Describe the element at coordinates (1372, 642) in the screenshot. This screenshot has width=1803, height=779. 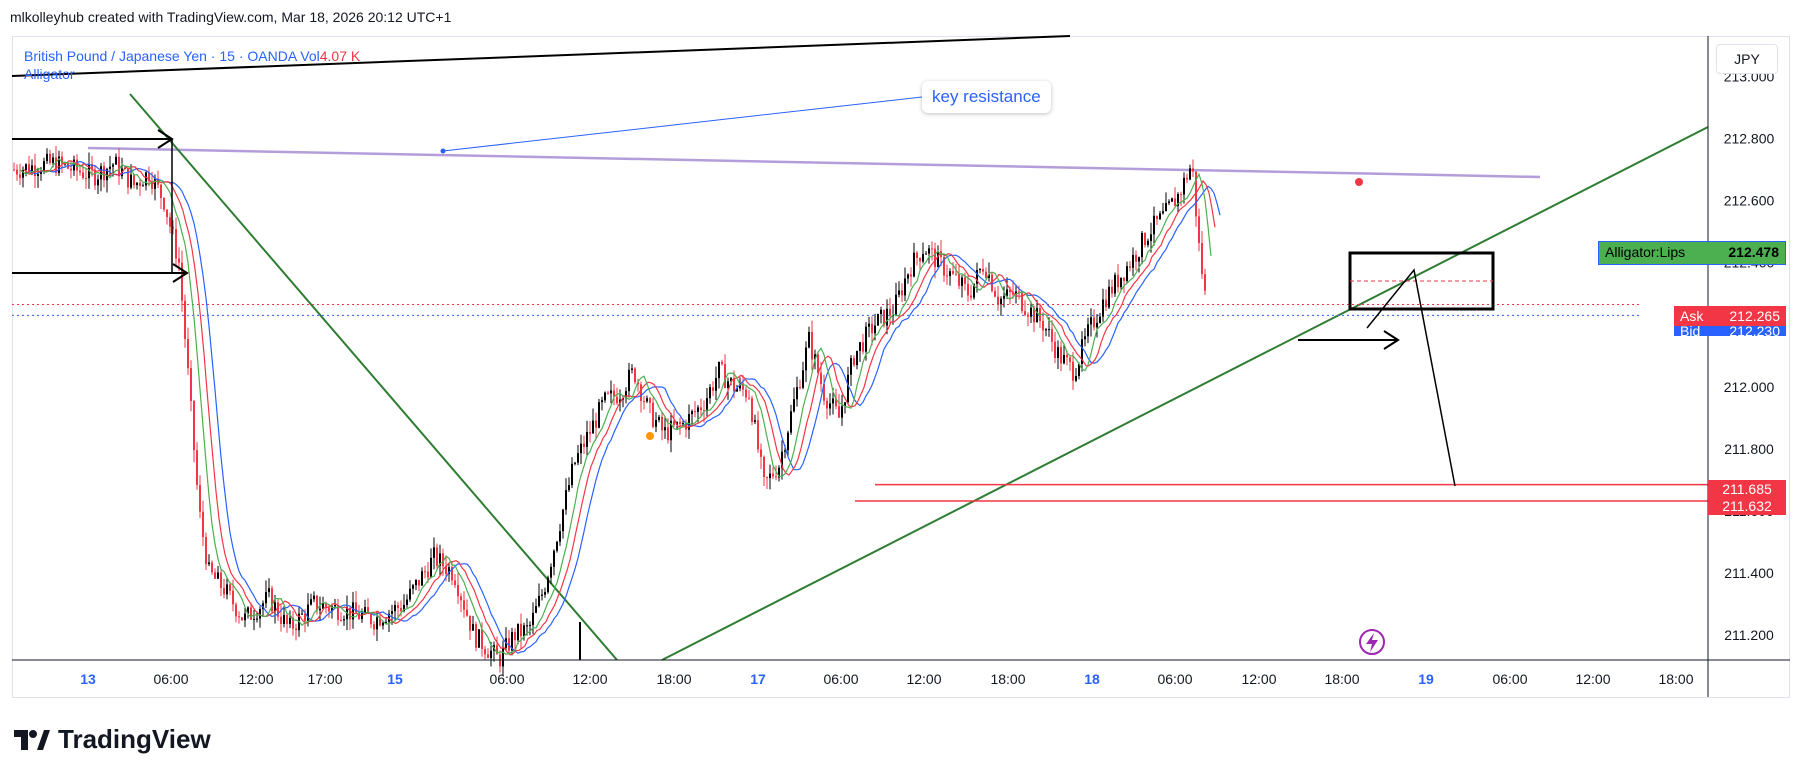
I see `lightning-icon-ring` at that location.